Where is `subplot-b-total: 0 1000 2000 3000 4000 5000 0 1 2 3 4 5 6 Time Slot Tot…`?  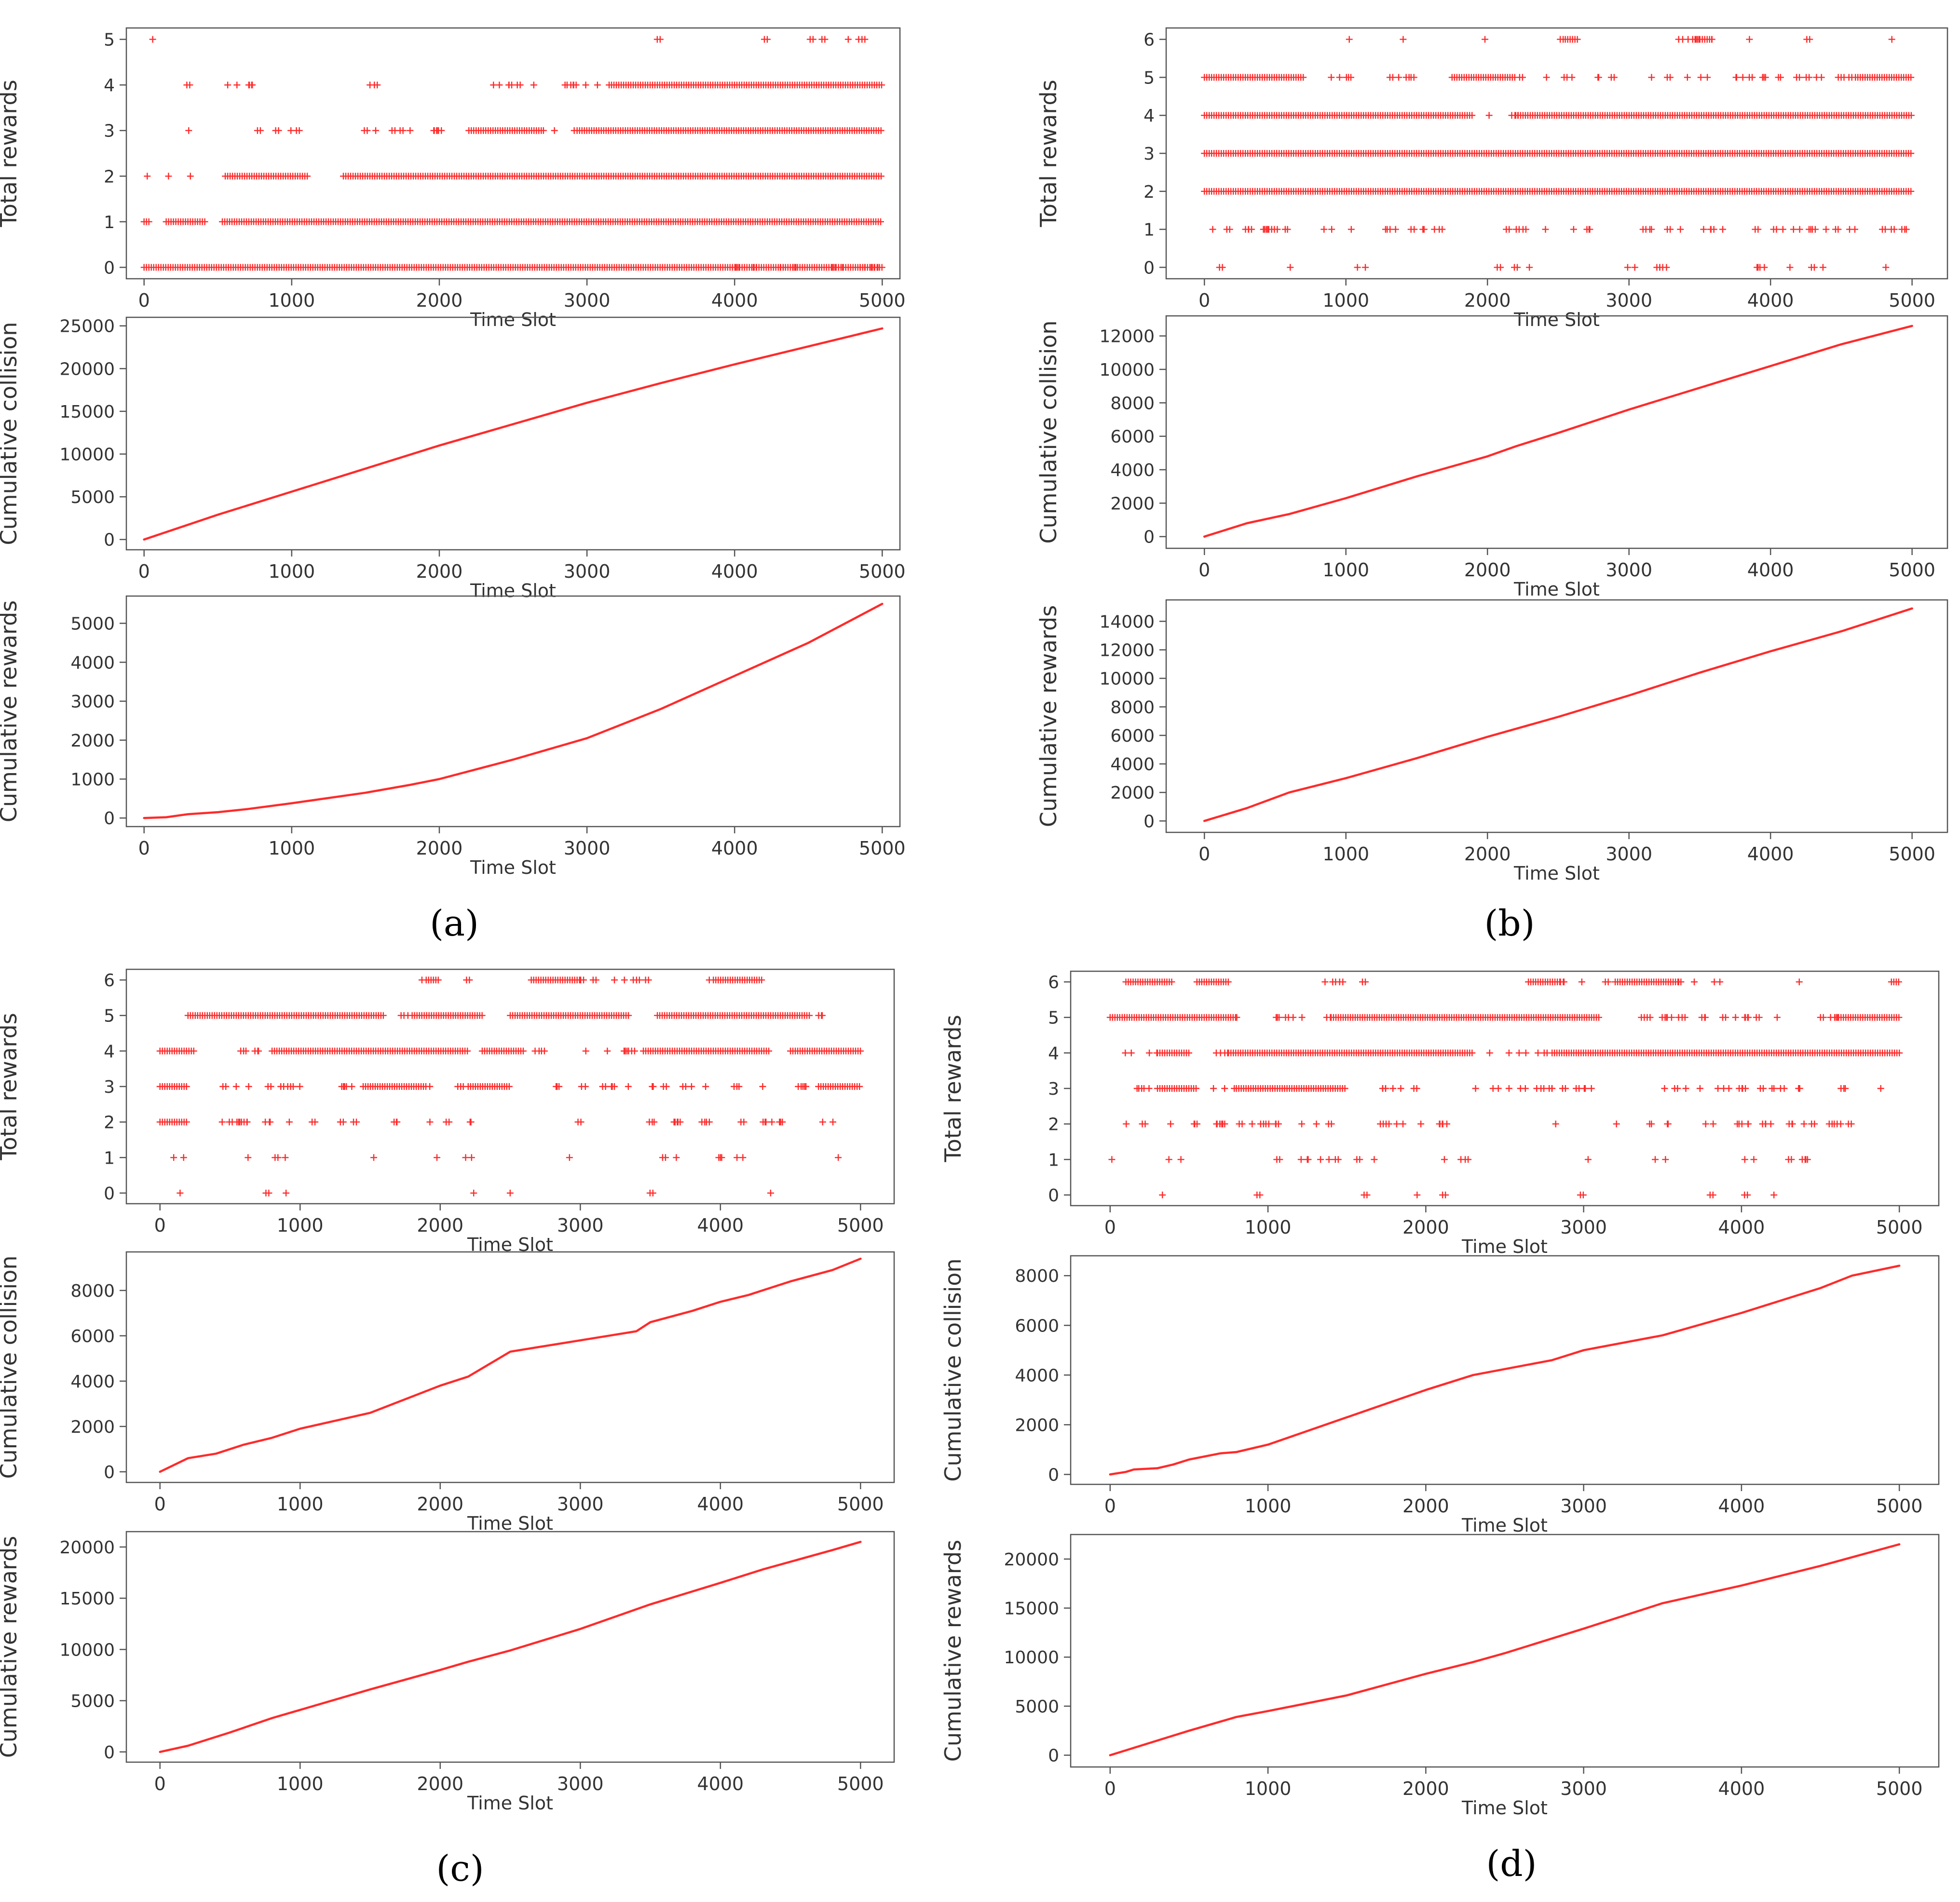 subplot-b-total: 0 1000 2000 3000 4000 5000 0 1 2 3 4 5 6 Time Slot Tot… is located at coordinates (1491, 178).